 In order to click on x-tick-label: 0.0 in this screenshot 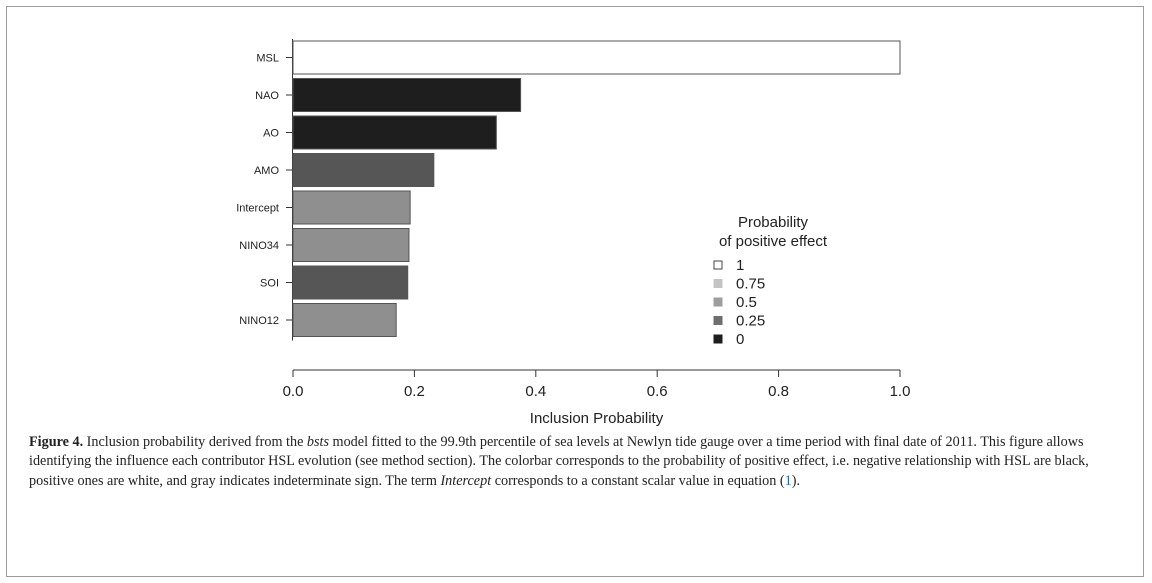, I will do `click(293, 391)`.